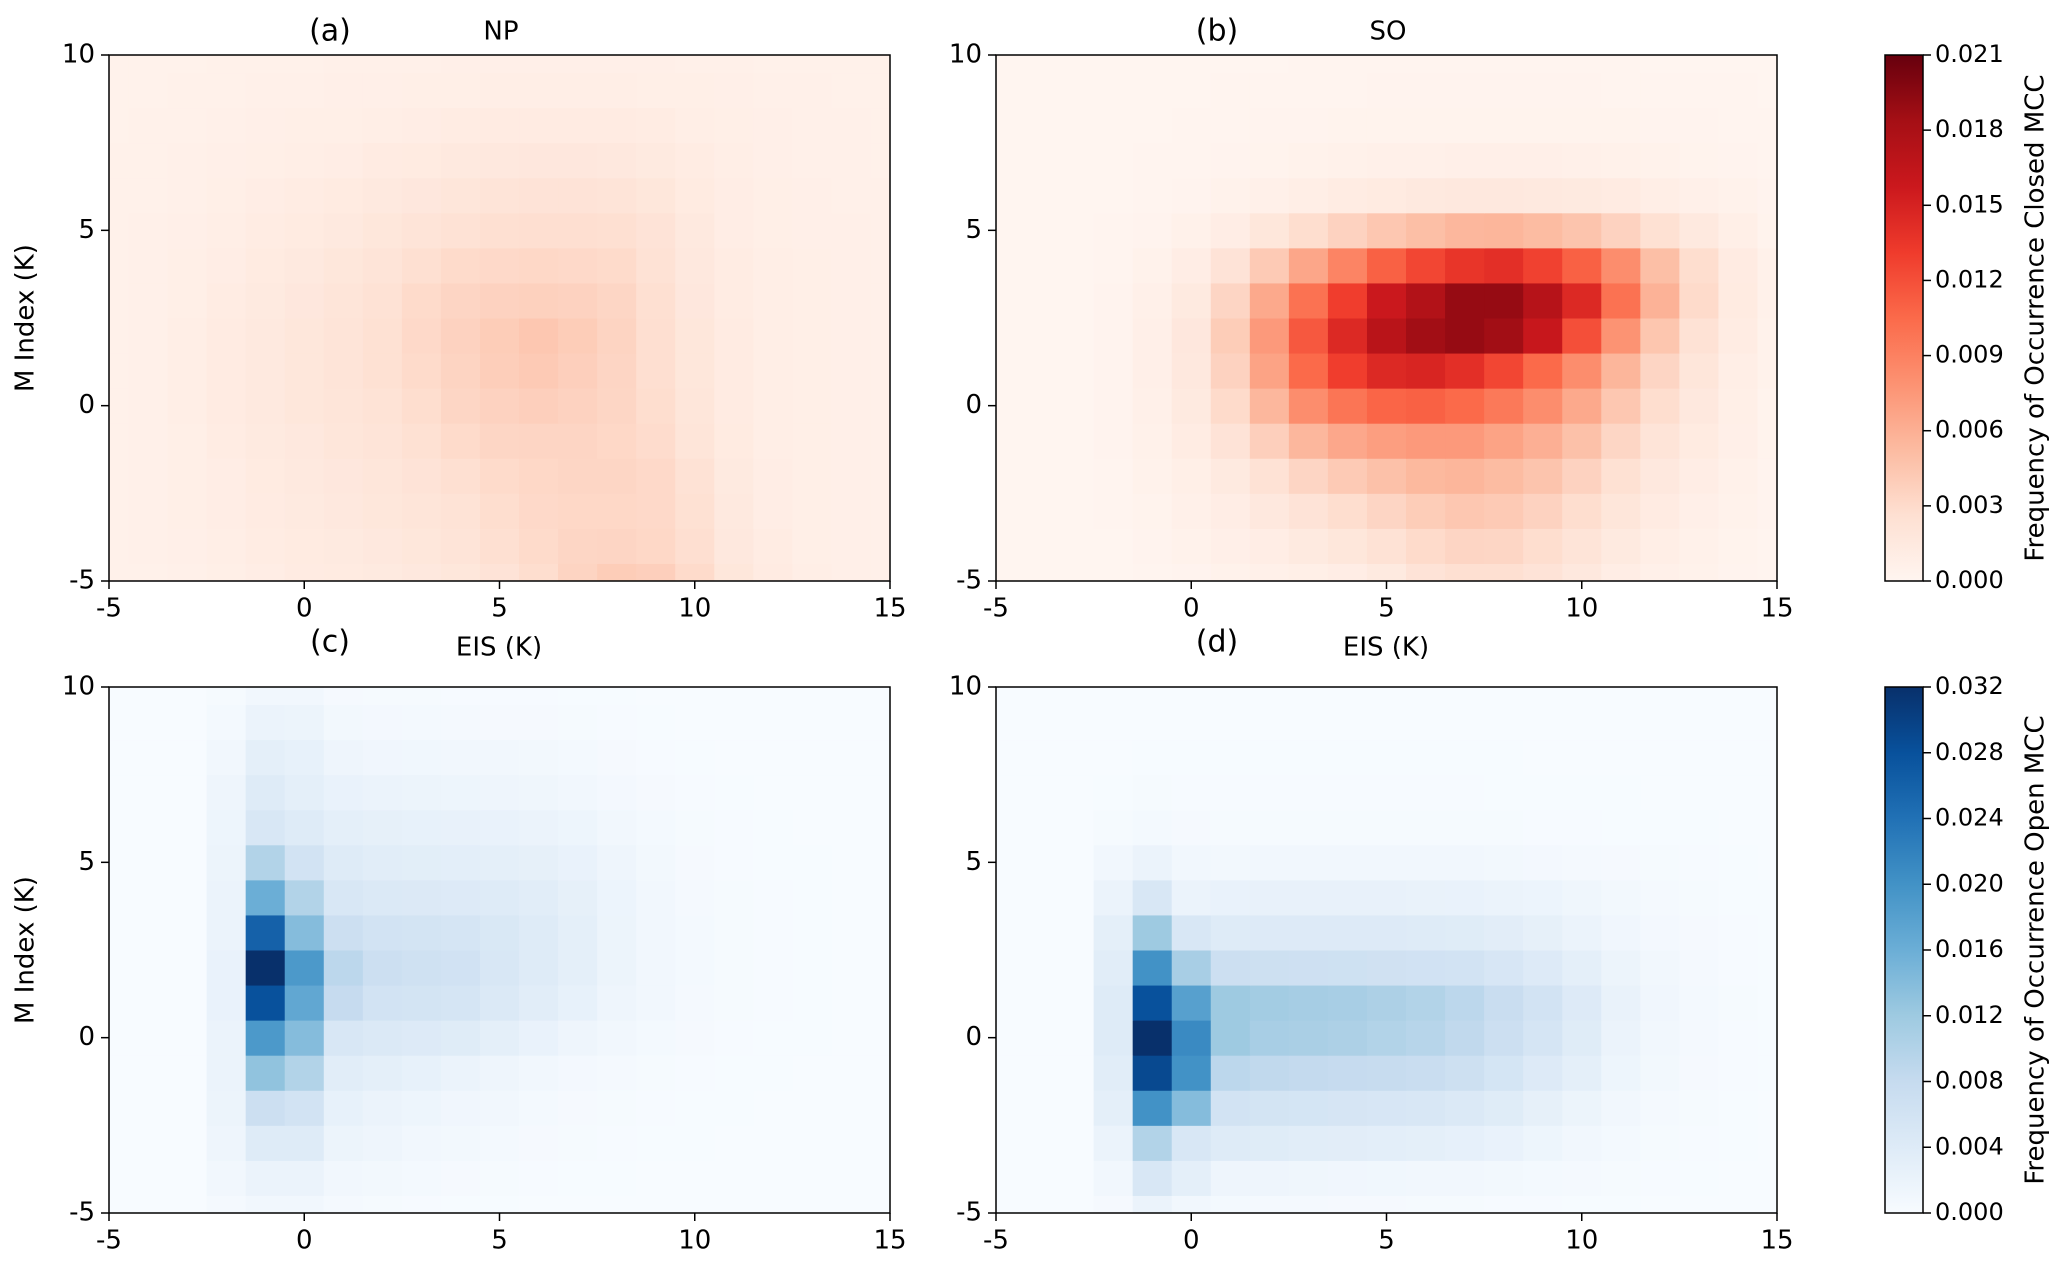 This screenshot has height=1270, width=2067. Describe the element at coordinates (1904, 318) in the screenshot. I see `colorbar` at that location.